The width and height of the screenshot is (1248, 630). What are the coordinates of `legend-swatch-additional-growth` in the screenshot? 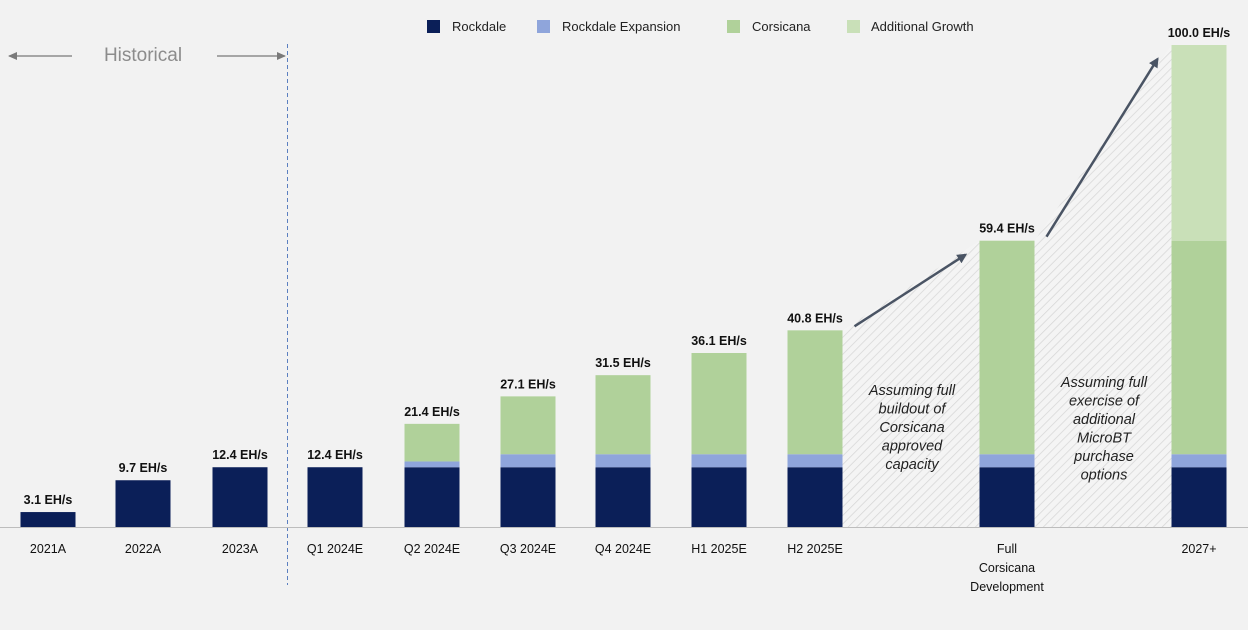 It's located at (853, 26).